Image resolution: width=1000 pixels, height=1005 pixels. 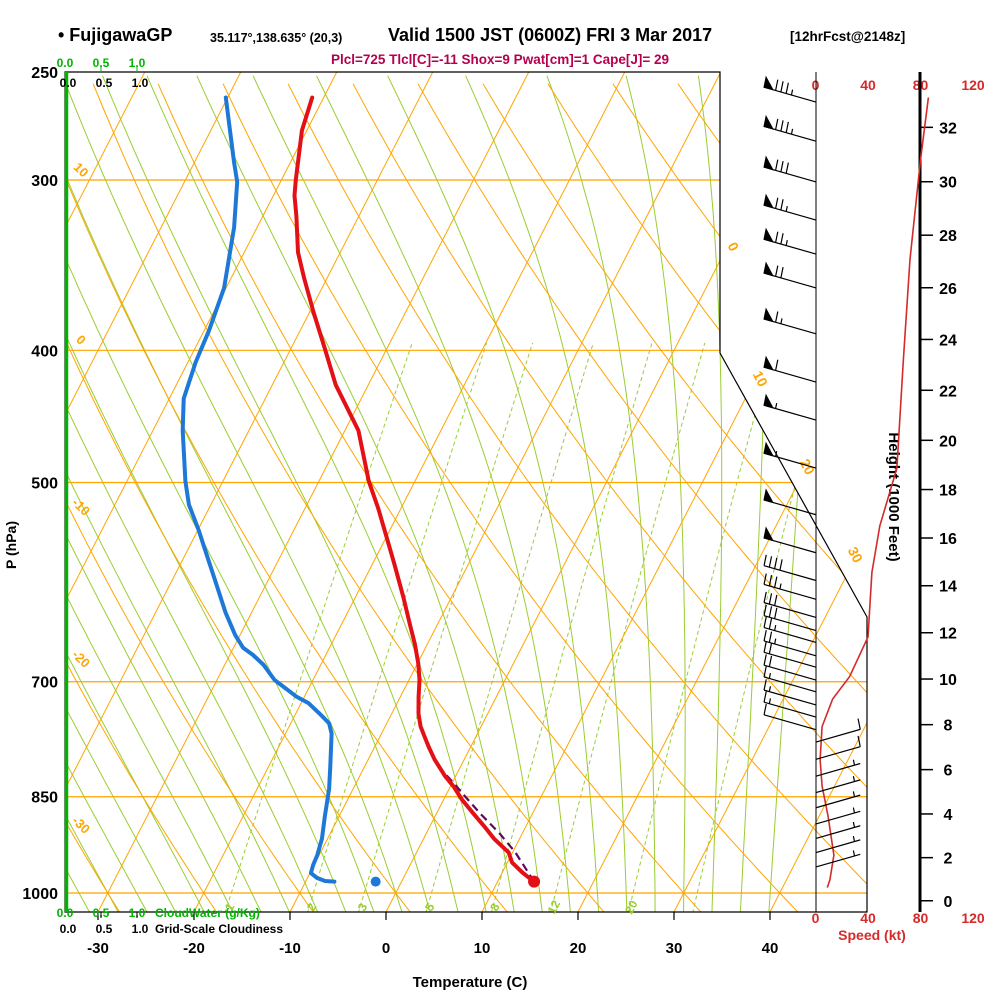 What do you see at coordinates (848, 36) in the screenshot?
I see `forecast-run-label: [12hrFcst@2148z]` at bounding box center [848, 36].